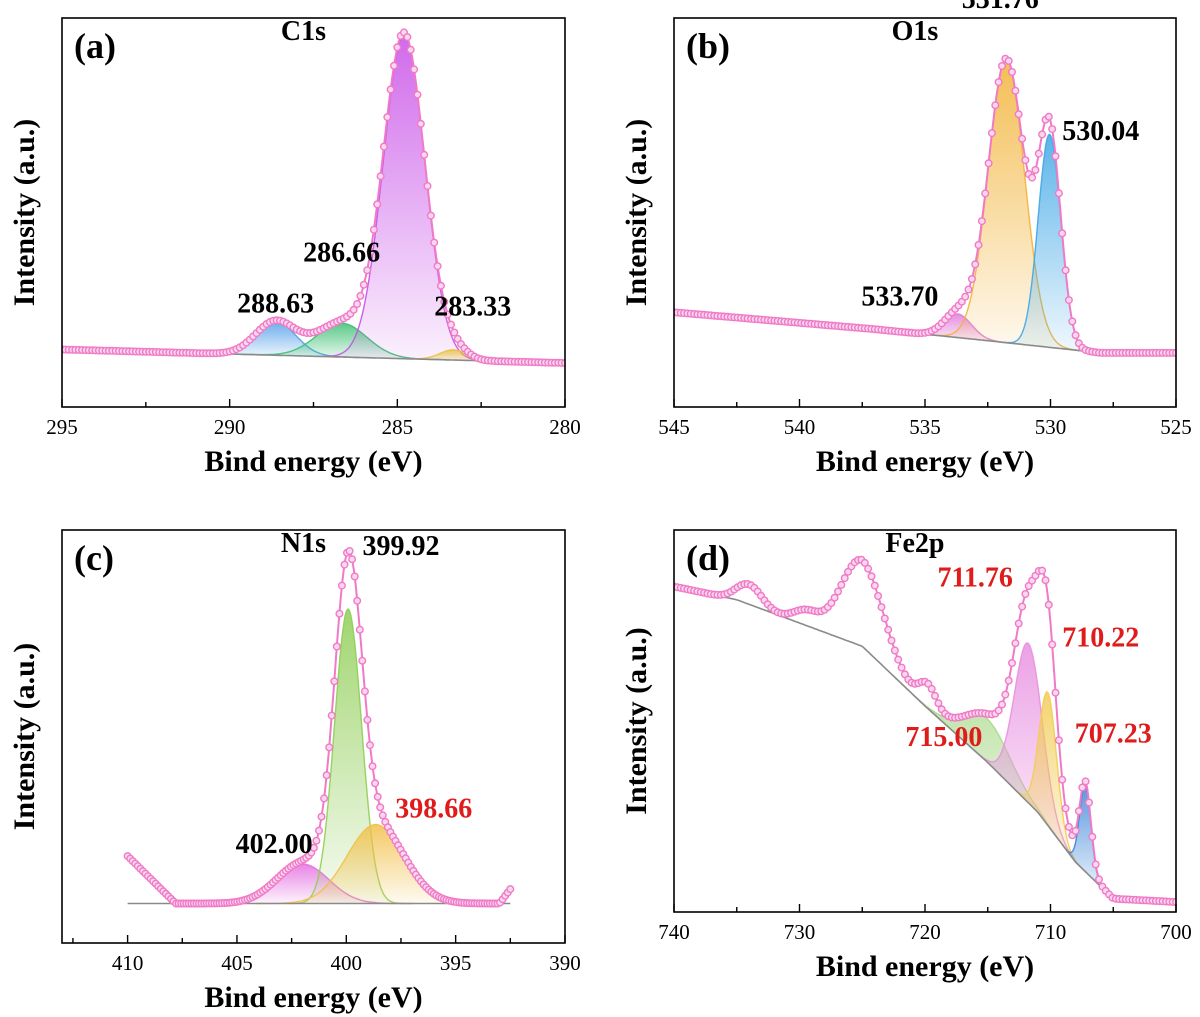 Image resolution: width=1200 pixels, height=1017 pixels. What do you see at coordinates (974, 577) in the screenshot?
I see `peak-label: 711.76` at bounding box center [974, 577].